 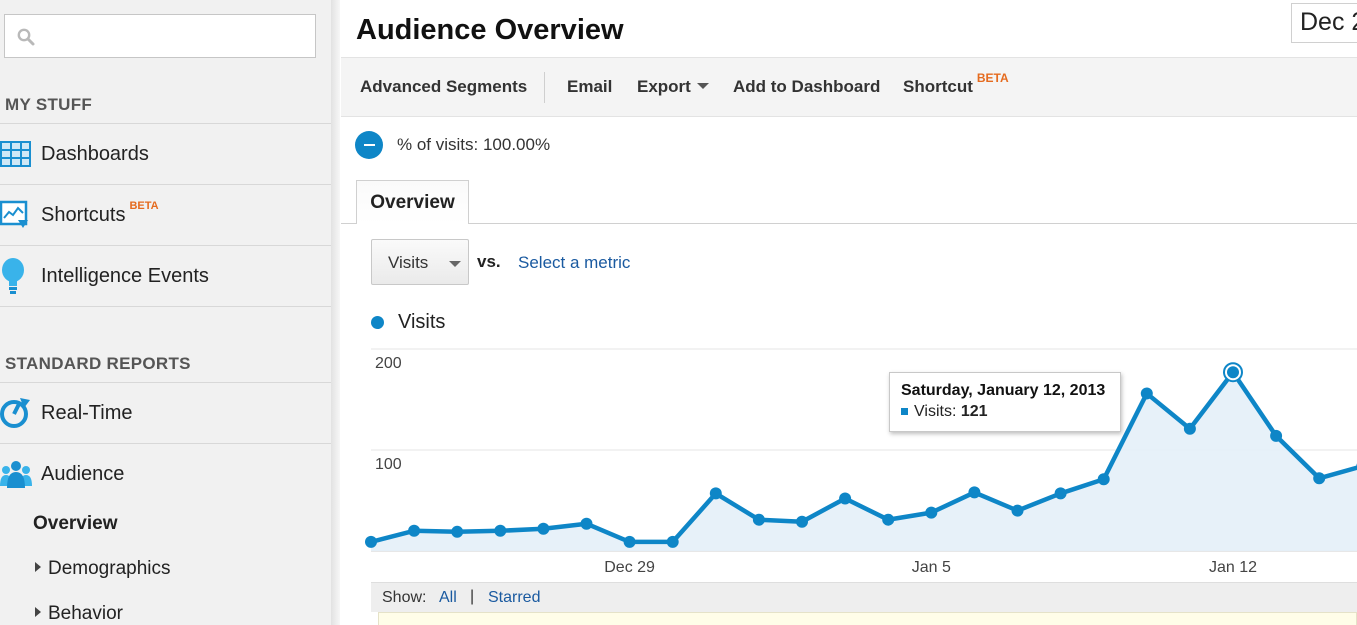 I want to click on export-button: Export, so click(x=673, y=87).